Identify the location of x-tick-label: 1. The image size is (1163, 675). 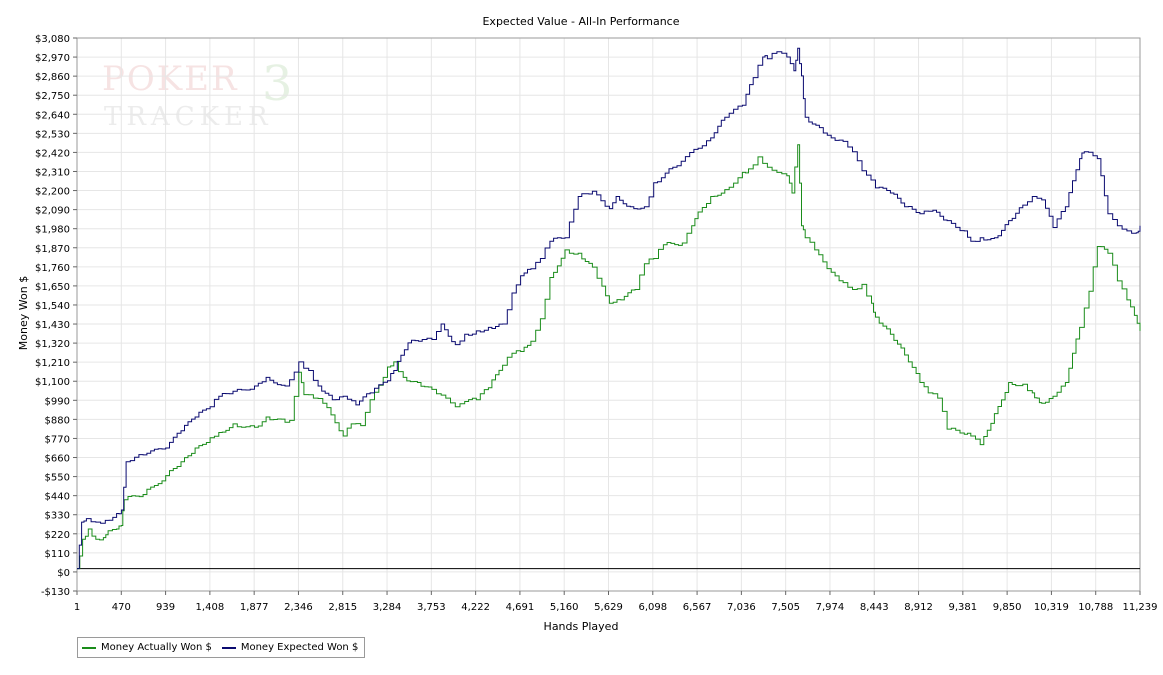
(77, 607).